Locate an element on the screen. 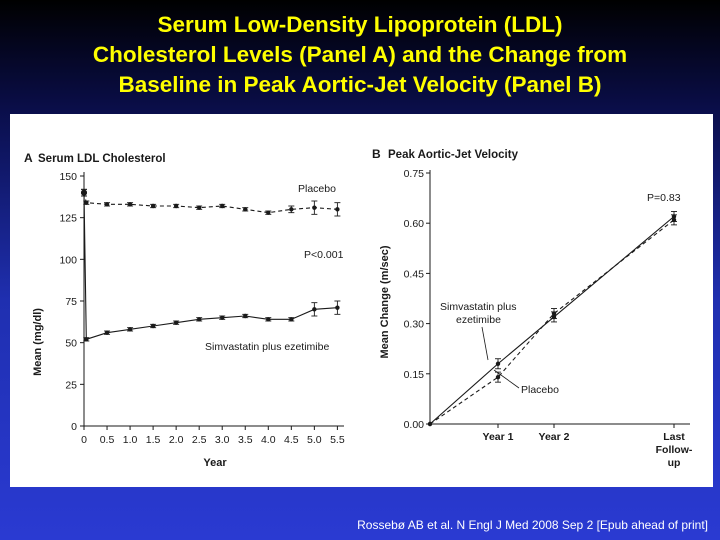 The height and width of the screenshot is (540, 720). panel-b-ylabel: Mean Change (m/sec) is located at coordinates (385, 301).